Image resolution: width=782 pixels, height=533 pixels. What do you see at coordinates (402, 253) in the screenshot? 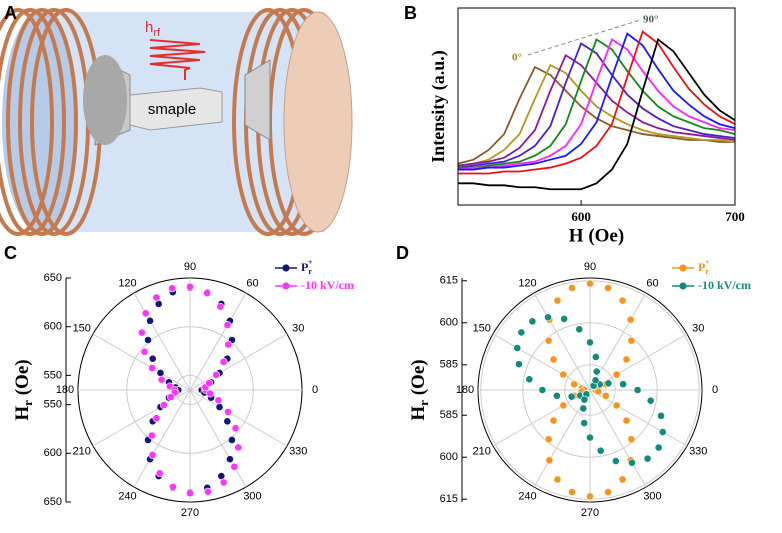
I see `panel-label: D` at bounding box center [402, 253].